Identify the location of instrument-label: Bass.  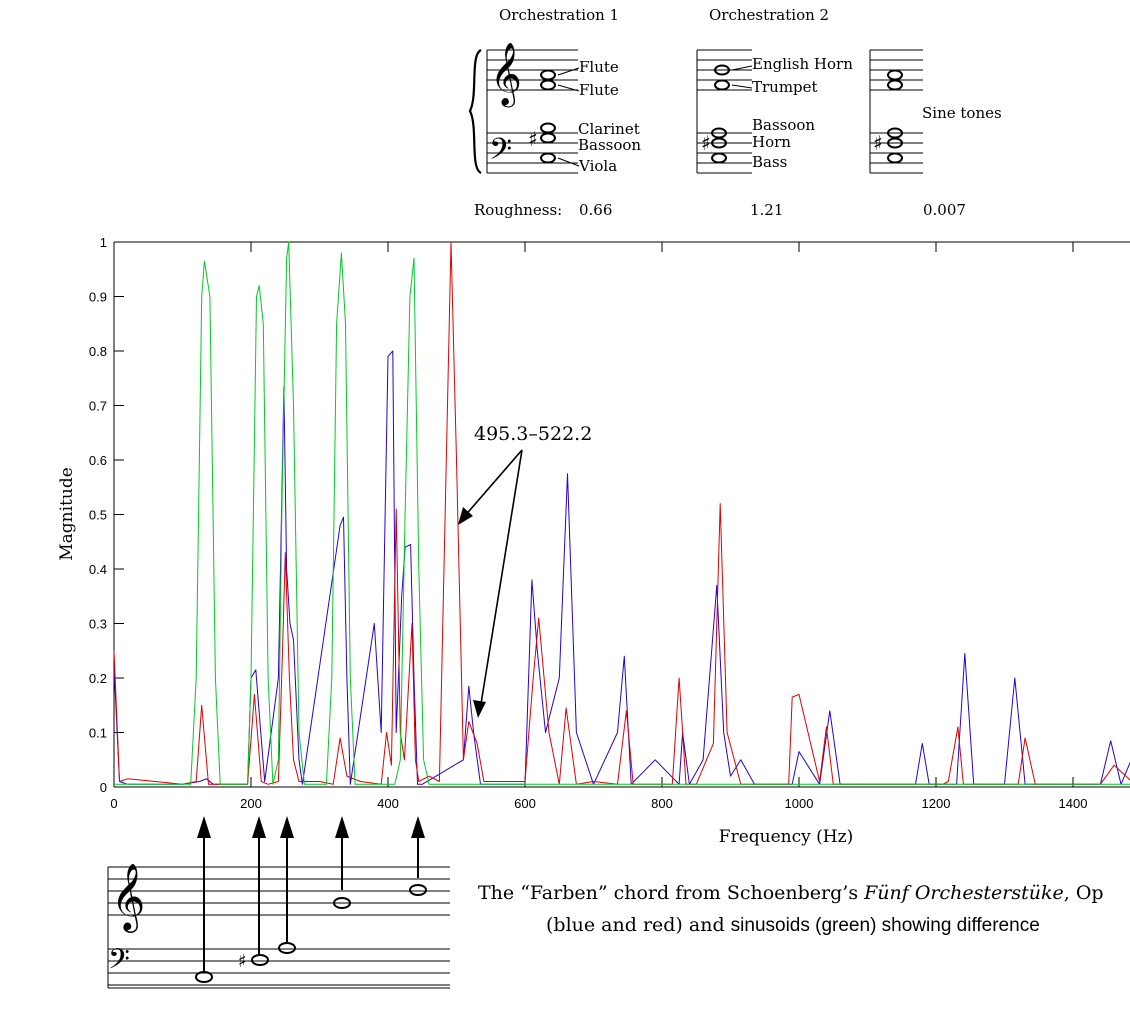
(770, 162).